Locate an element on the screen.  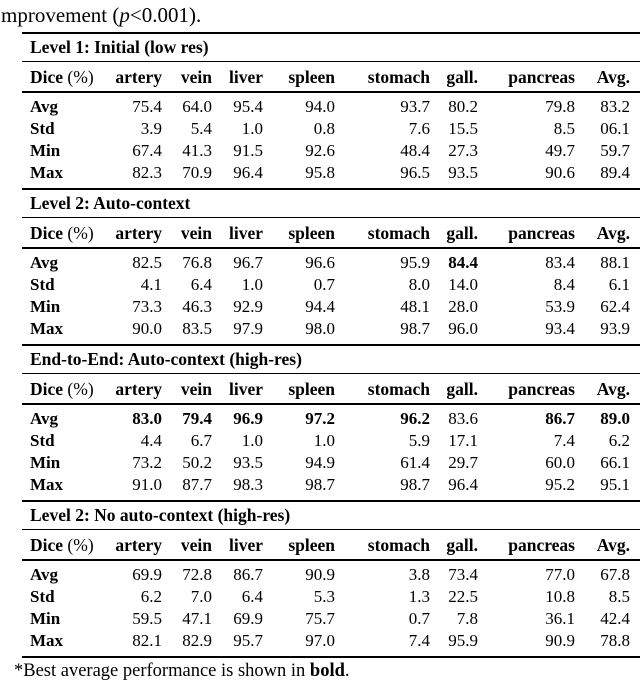
value-cell: 1.3 is located at coordinates (419, 596).